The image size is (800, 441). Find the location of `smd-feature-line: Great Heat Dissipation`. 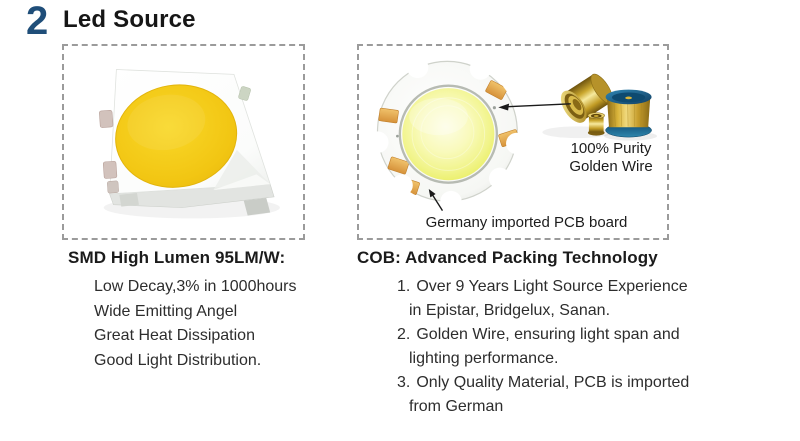

smd-feature-line: Great Heat Dissipation is located at coordinates (174, 335).